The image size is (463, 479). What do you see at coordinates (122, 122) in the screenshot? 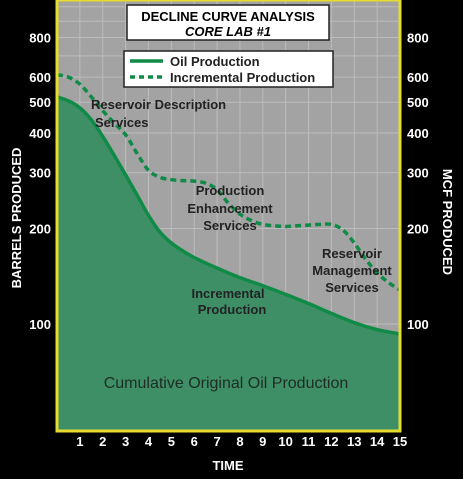
I see `annotation-reservoir-description-line2: Services` at bounding box center [122, 122].